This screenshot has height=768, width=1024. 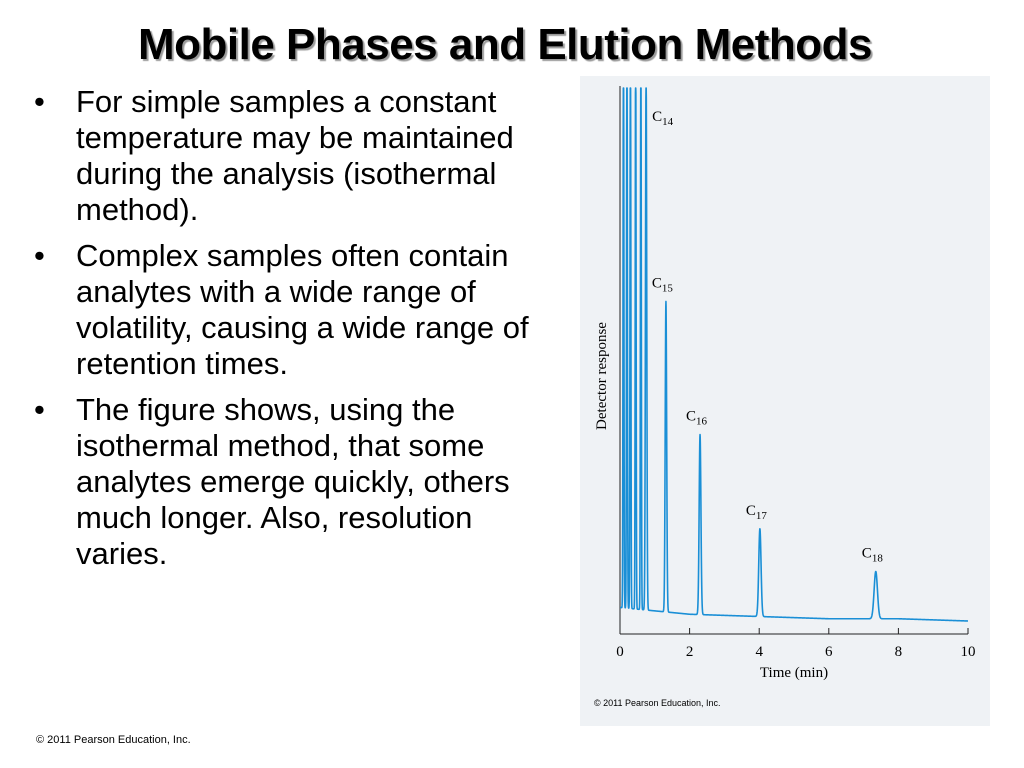 What do you see at coordinates (602, 376) in the screenshot?
I see `y-axis-label: Detector response` at bounding box center [602, 376].